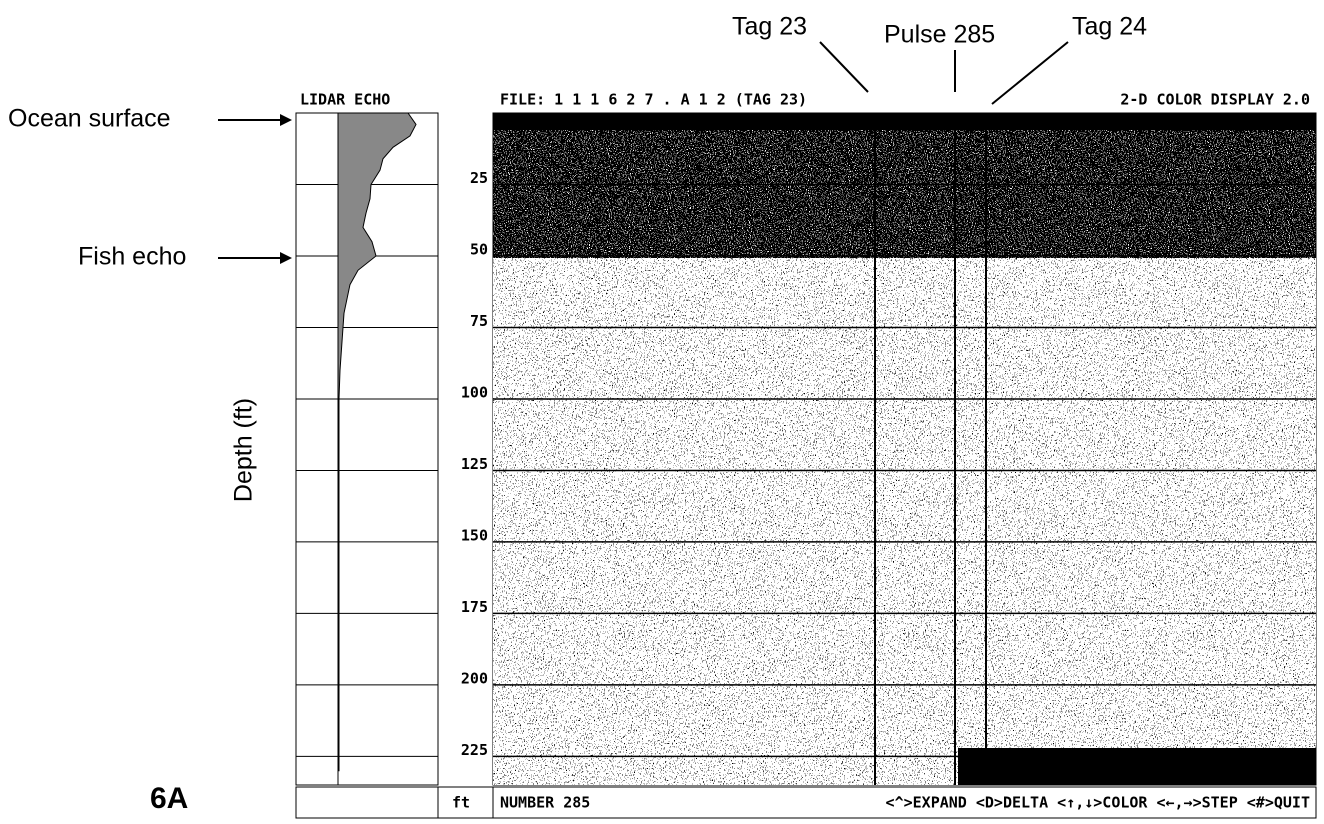 The height and width of the screenshot is (824, 1324). Describe the element at coordinates (345, 100) in the screenshot. I see `echo-title: LIDAR ECHO` at that location.